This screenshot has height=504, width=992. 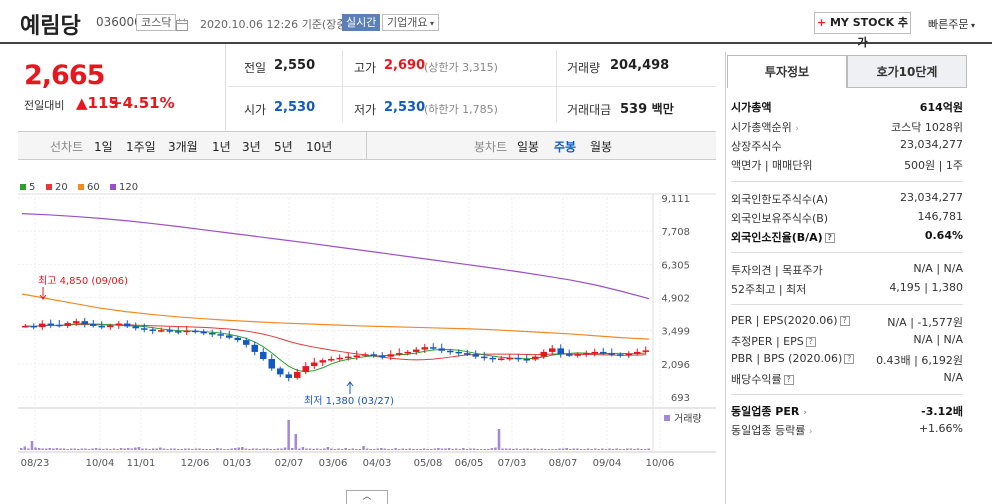 I want to click on stock-header, so click(x=496, y=22).